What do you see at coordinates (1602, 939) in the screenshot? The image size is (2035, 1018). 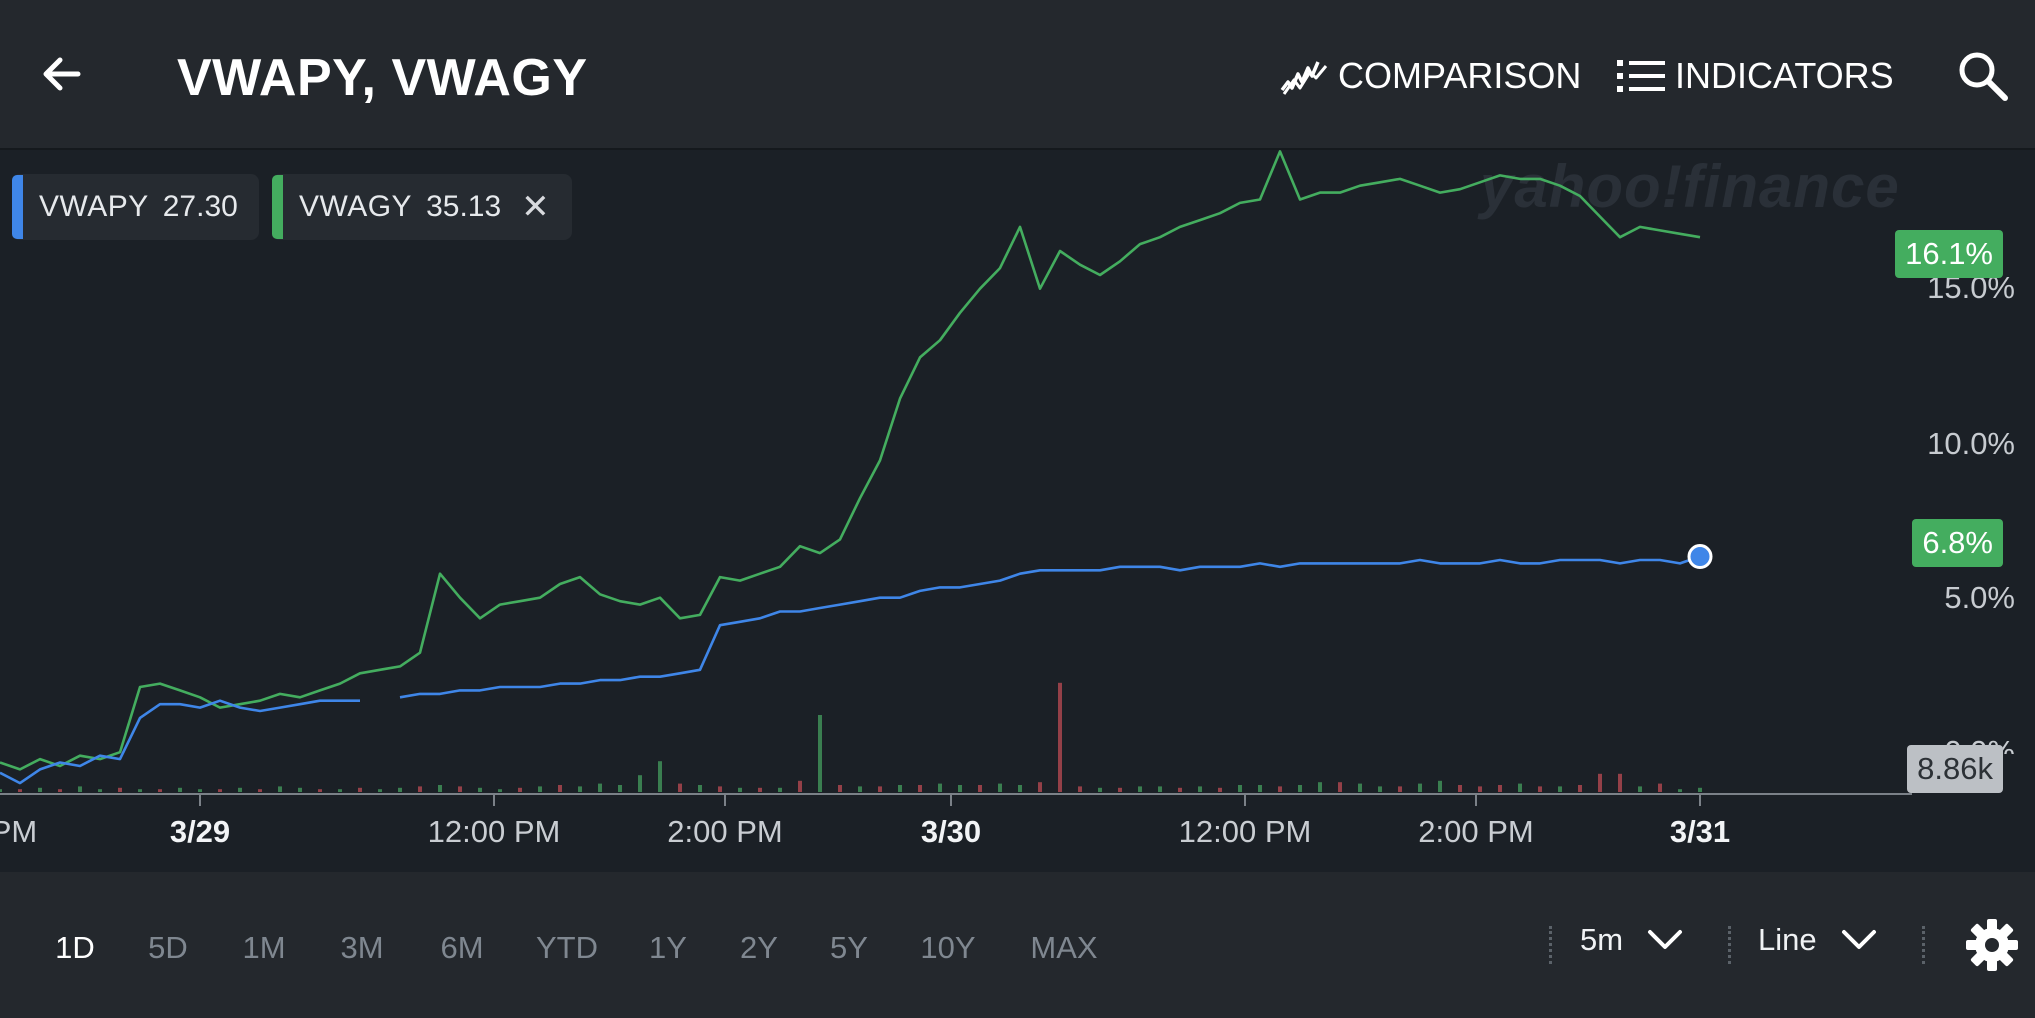 I see `interval-value: 5m` at bounding box center [1602, 939].